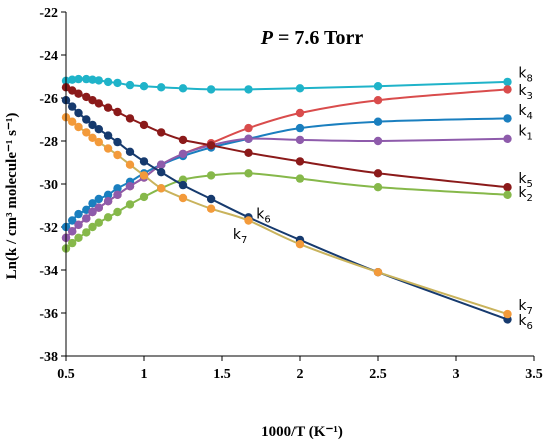  Describe the element at coordinates (48, 228) in the screenshot. I see `y-tick-label: -32` at that location.